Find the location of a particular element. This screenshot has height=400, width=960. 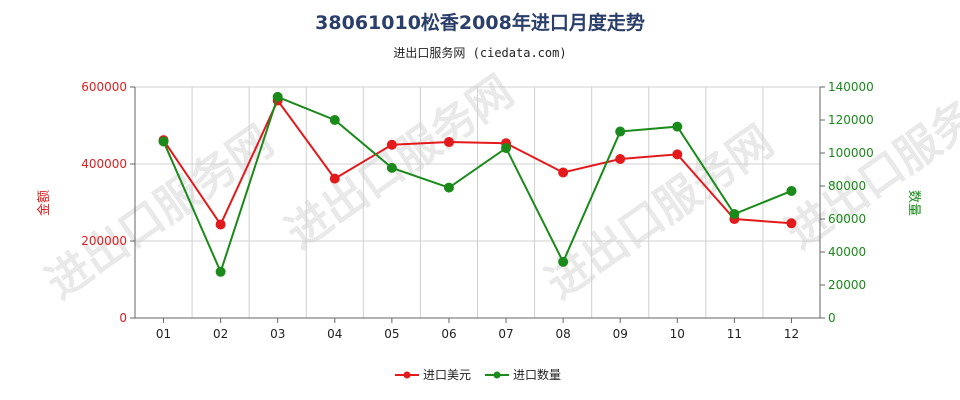

watermark-2: 进出口服务网 is located at coordinates (660, 212).